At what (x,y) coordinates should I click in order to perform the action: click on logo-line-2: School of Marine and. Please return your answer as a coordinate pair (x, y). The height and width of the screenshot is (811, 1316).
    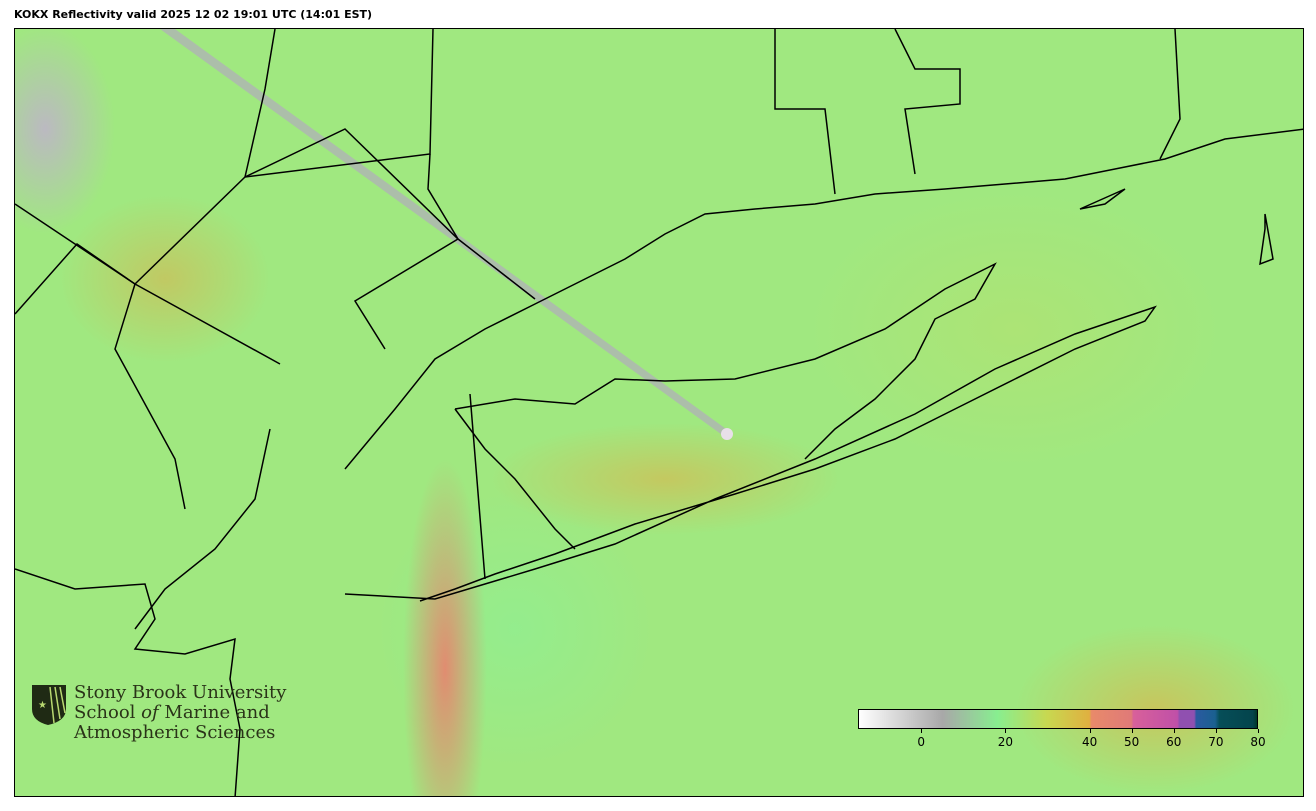
    Looking at the image, I should click on (172, 712).